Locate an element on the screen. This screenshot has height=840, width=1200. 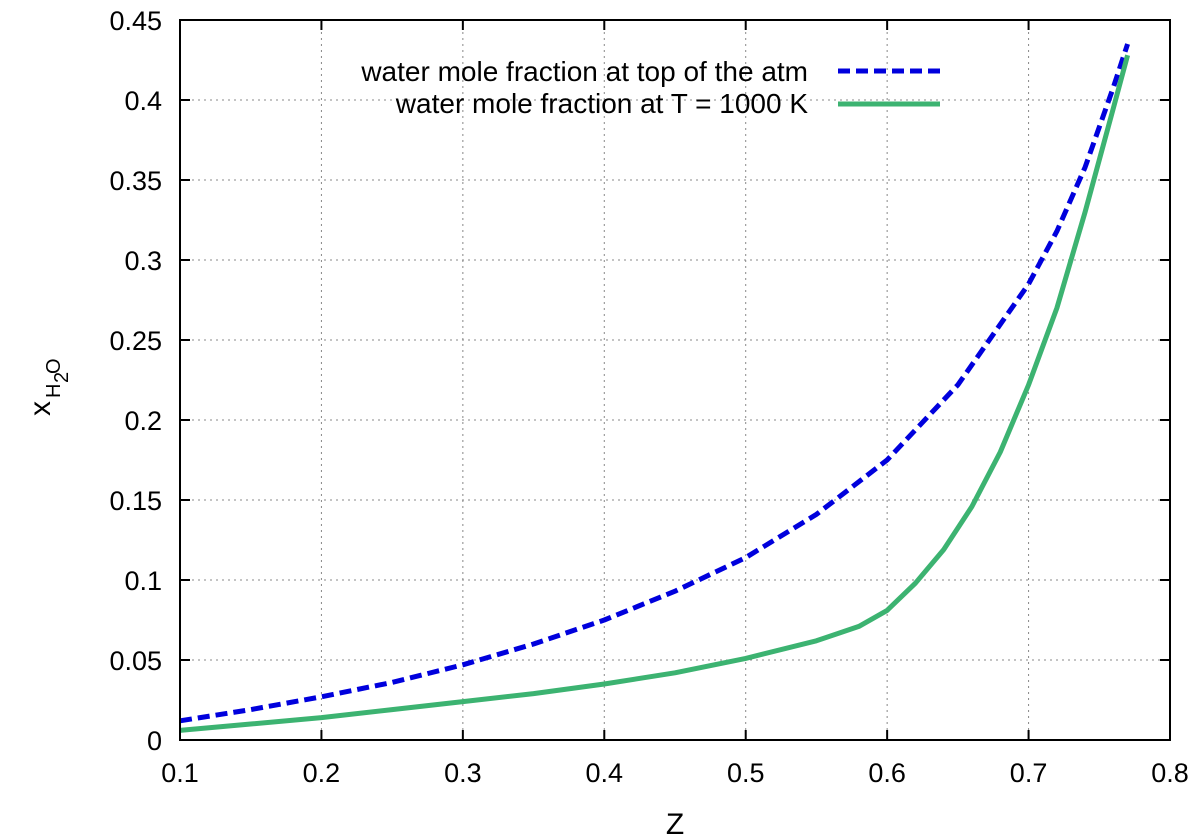
y-tick-label: 0.35 is located at coordinates (135, 181).